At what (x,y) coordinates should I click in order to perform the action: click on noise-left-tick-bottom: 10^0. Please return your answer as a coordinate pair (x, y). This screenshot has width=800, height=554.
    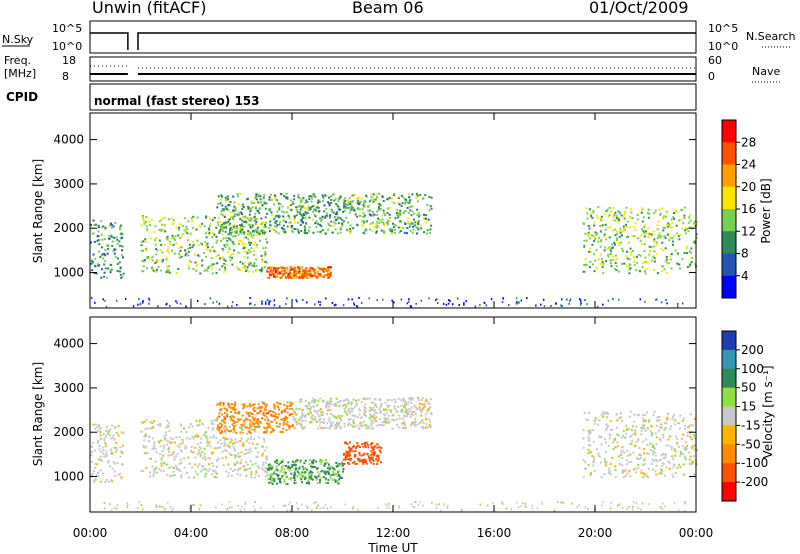
    Looking at the image, I should click on (67, 46).